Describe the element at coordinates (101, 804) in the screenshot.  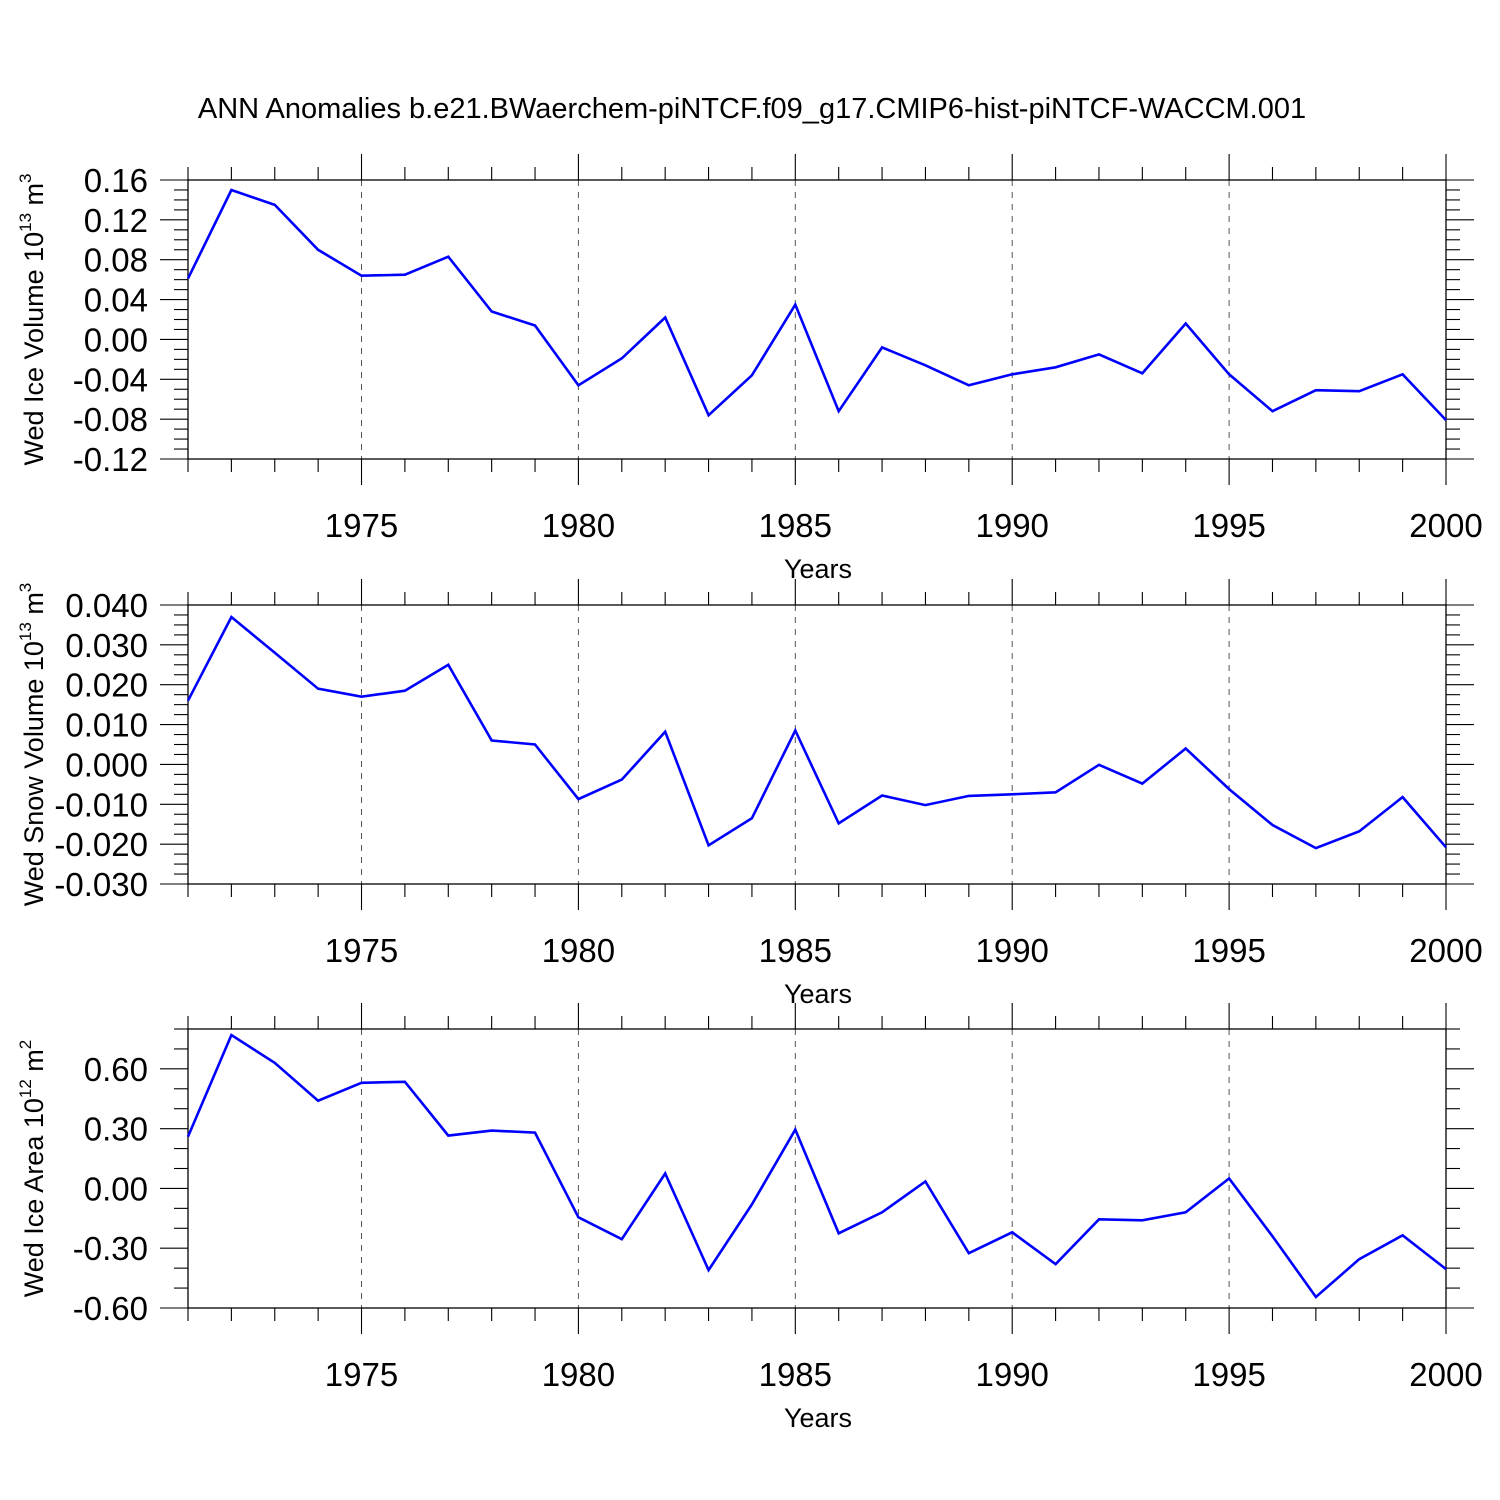
I see `y-tick-label: -0.010` at that location.